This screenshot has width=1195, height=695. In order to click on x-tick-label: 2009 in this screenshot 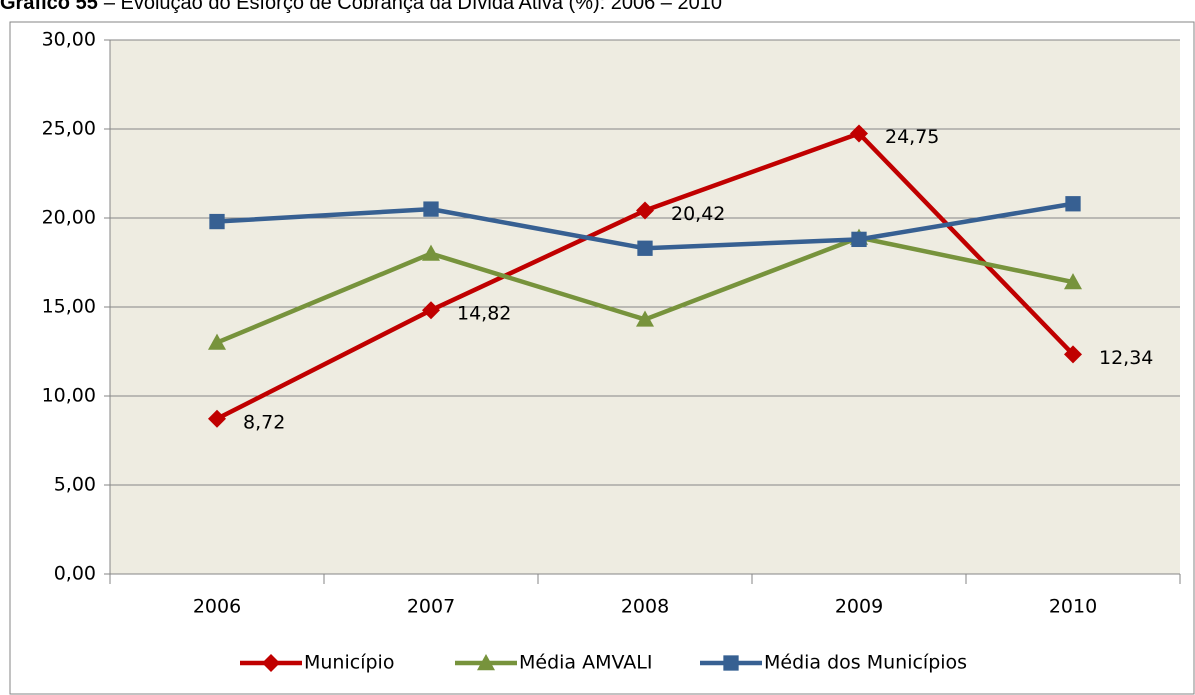, I will do `click(859, 607)`.